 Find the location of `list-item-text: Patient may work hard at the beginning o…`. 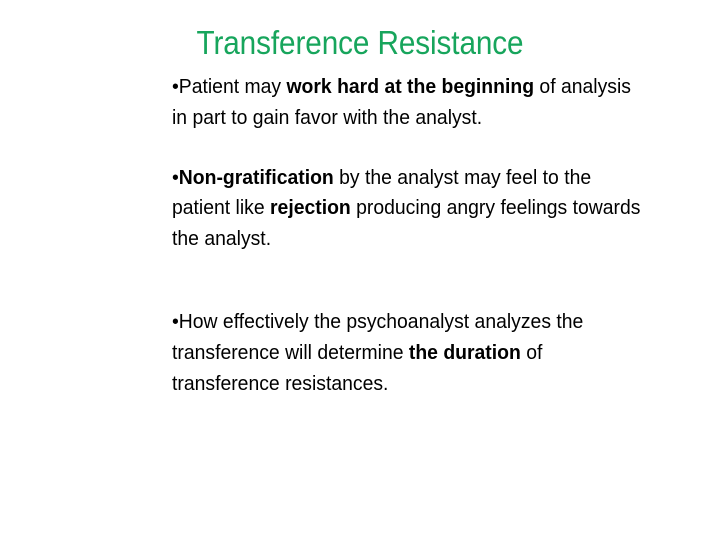

list-item-text: Patient may work hard at the beginning o… is located at coordinates (401, 102).